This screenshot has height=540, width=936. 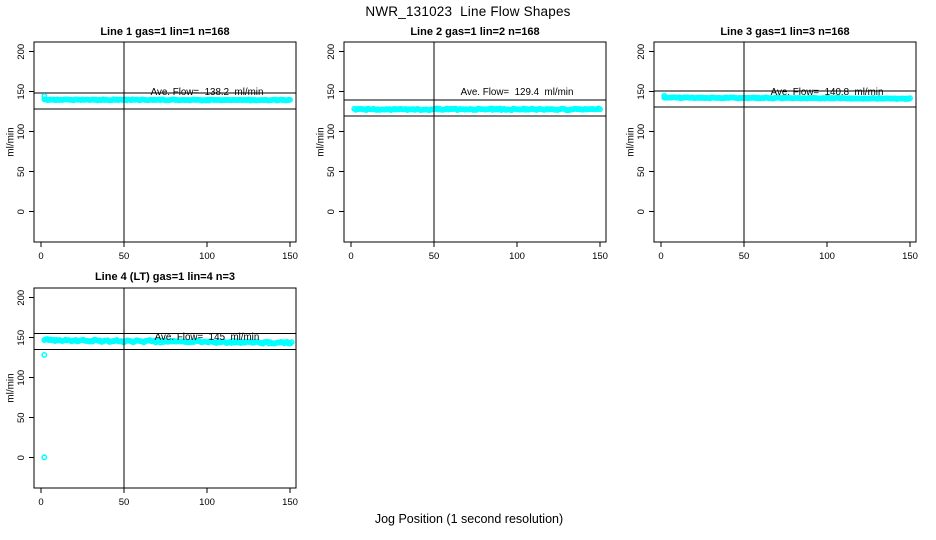 What do you see at coordinates (207, 92) in the screenshot?
I see `panel-1-ave-flow-annotation: Ave. Flow= 138.2 ml/min` at bounding box center [207, 92].